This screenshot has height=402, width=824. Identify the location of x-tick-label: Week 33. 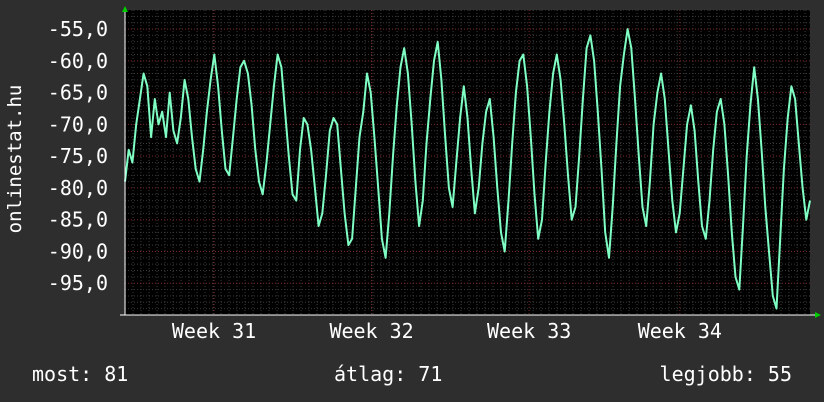
(529, 331).